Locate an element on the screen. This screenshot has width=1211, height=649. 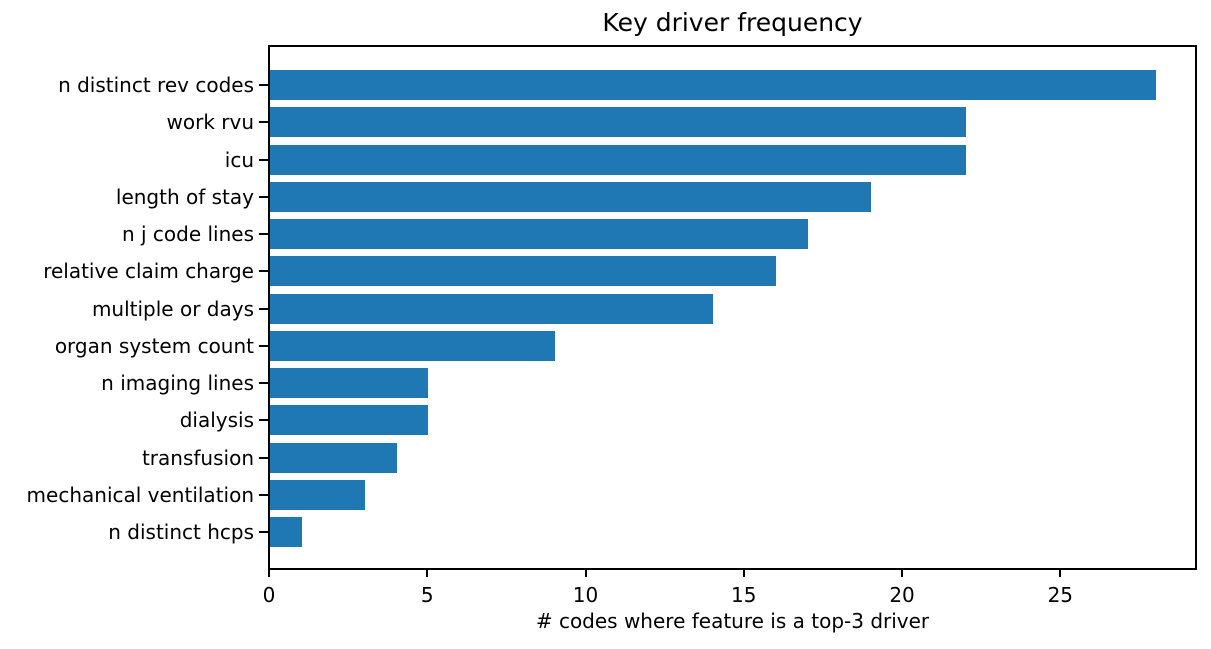
y-tick-label: n j code lines is located at coordinates (187, 234).